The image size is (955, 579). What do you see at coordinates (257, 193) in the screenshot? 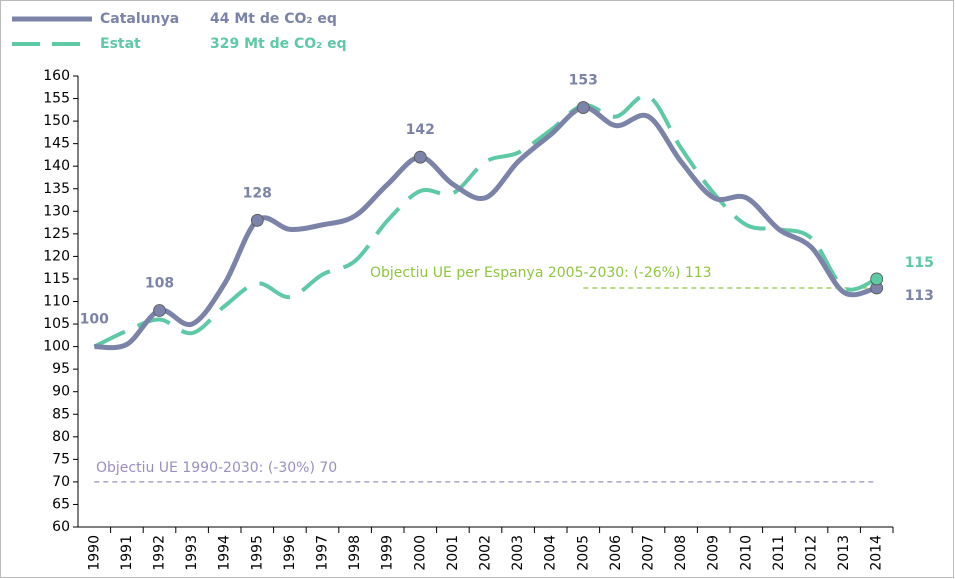
I see `data-label: 128` at bounding box center [257, 193].